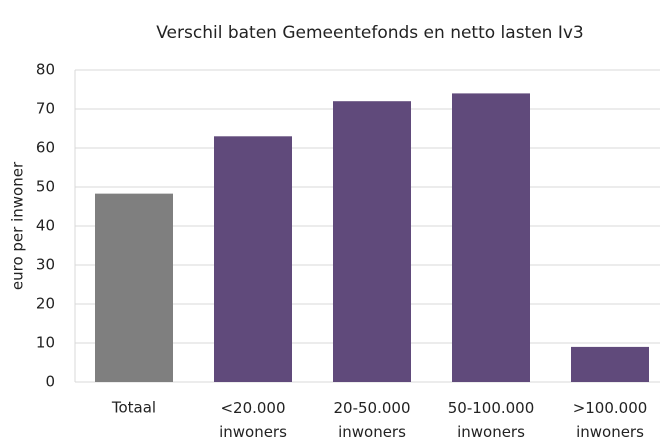 Image resolution: width=663 pixels, height=441 pixels. Describe the element at coordinates (253, 420) in the screenshot. I see `x-tick-label: <20.000 inwoners` at that location.